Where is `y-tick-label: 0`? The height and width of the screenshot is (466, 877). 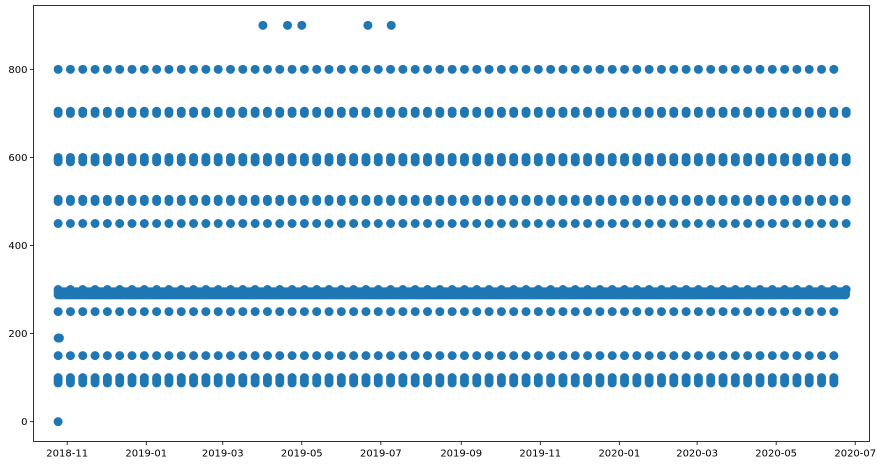 y-tick-label: 0 is located at coordinates (24, 422).